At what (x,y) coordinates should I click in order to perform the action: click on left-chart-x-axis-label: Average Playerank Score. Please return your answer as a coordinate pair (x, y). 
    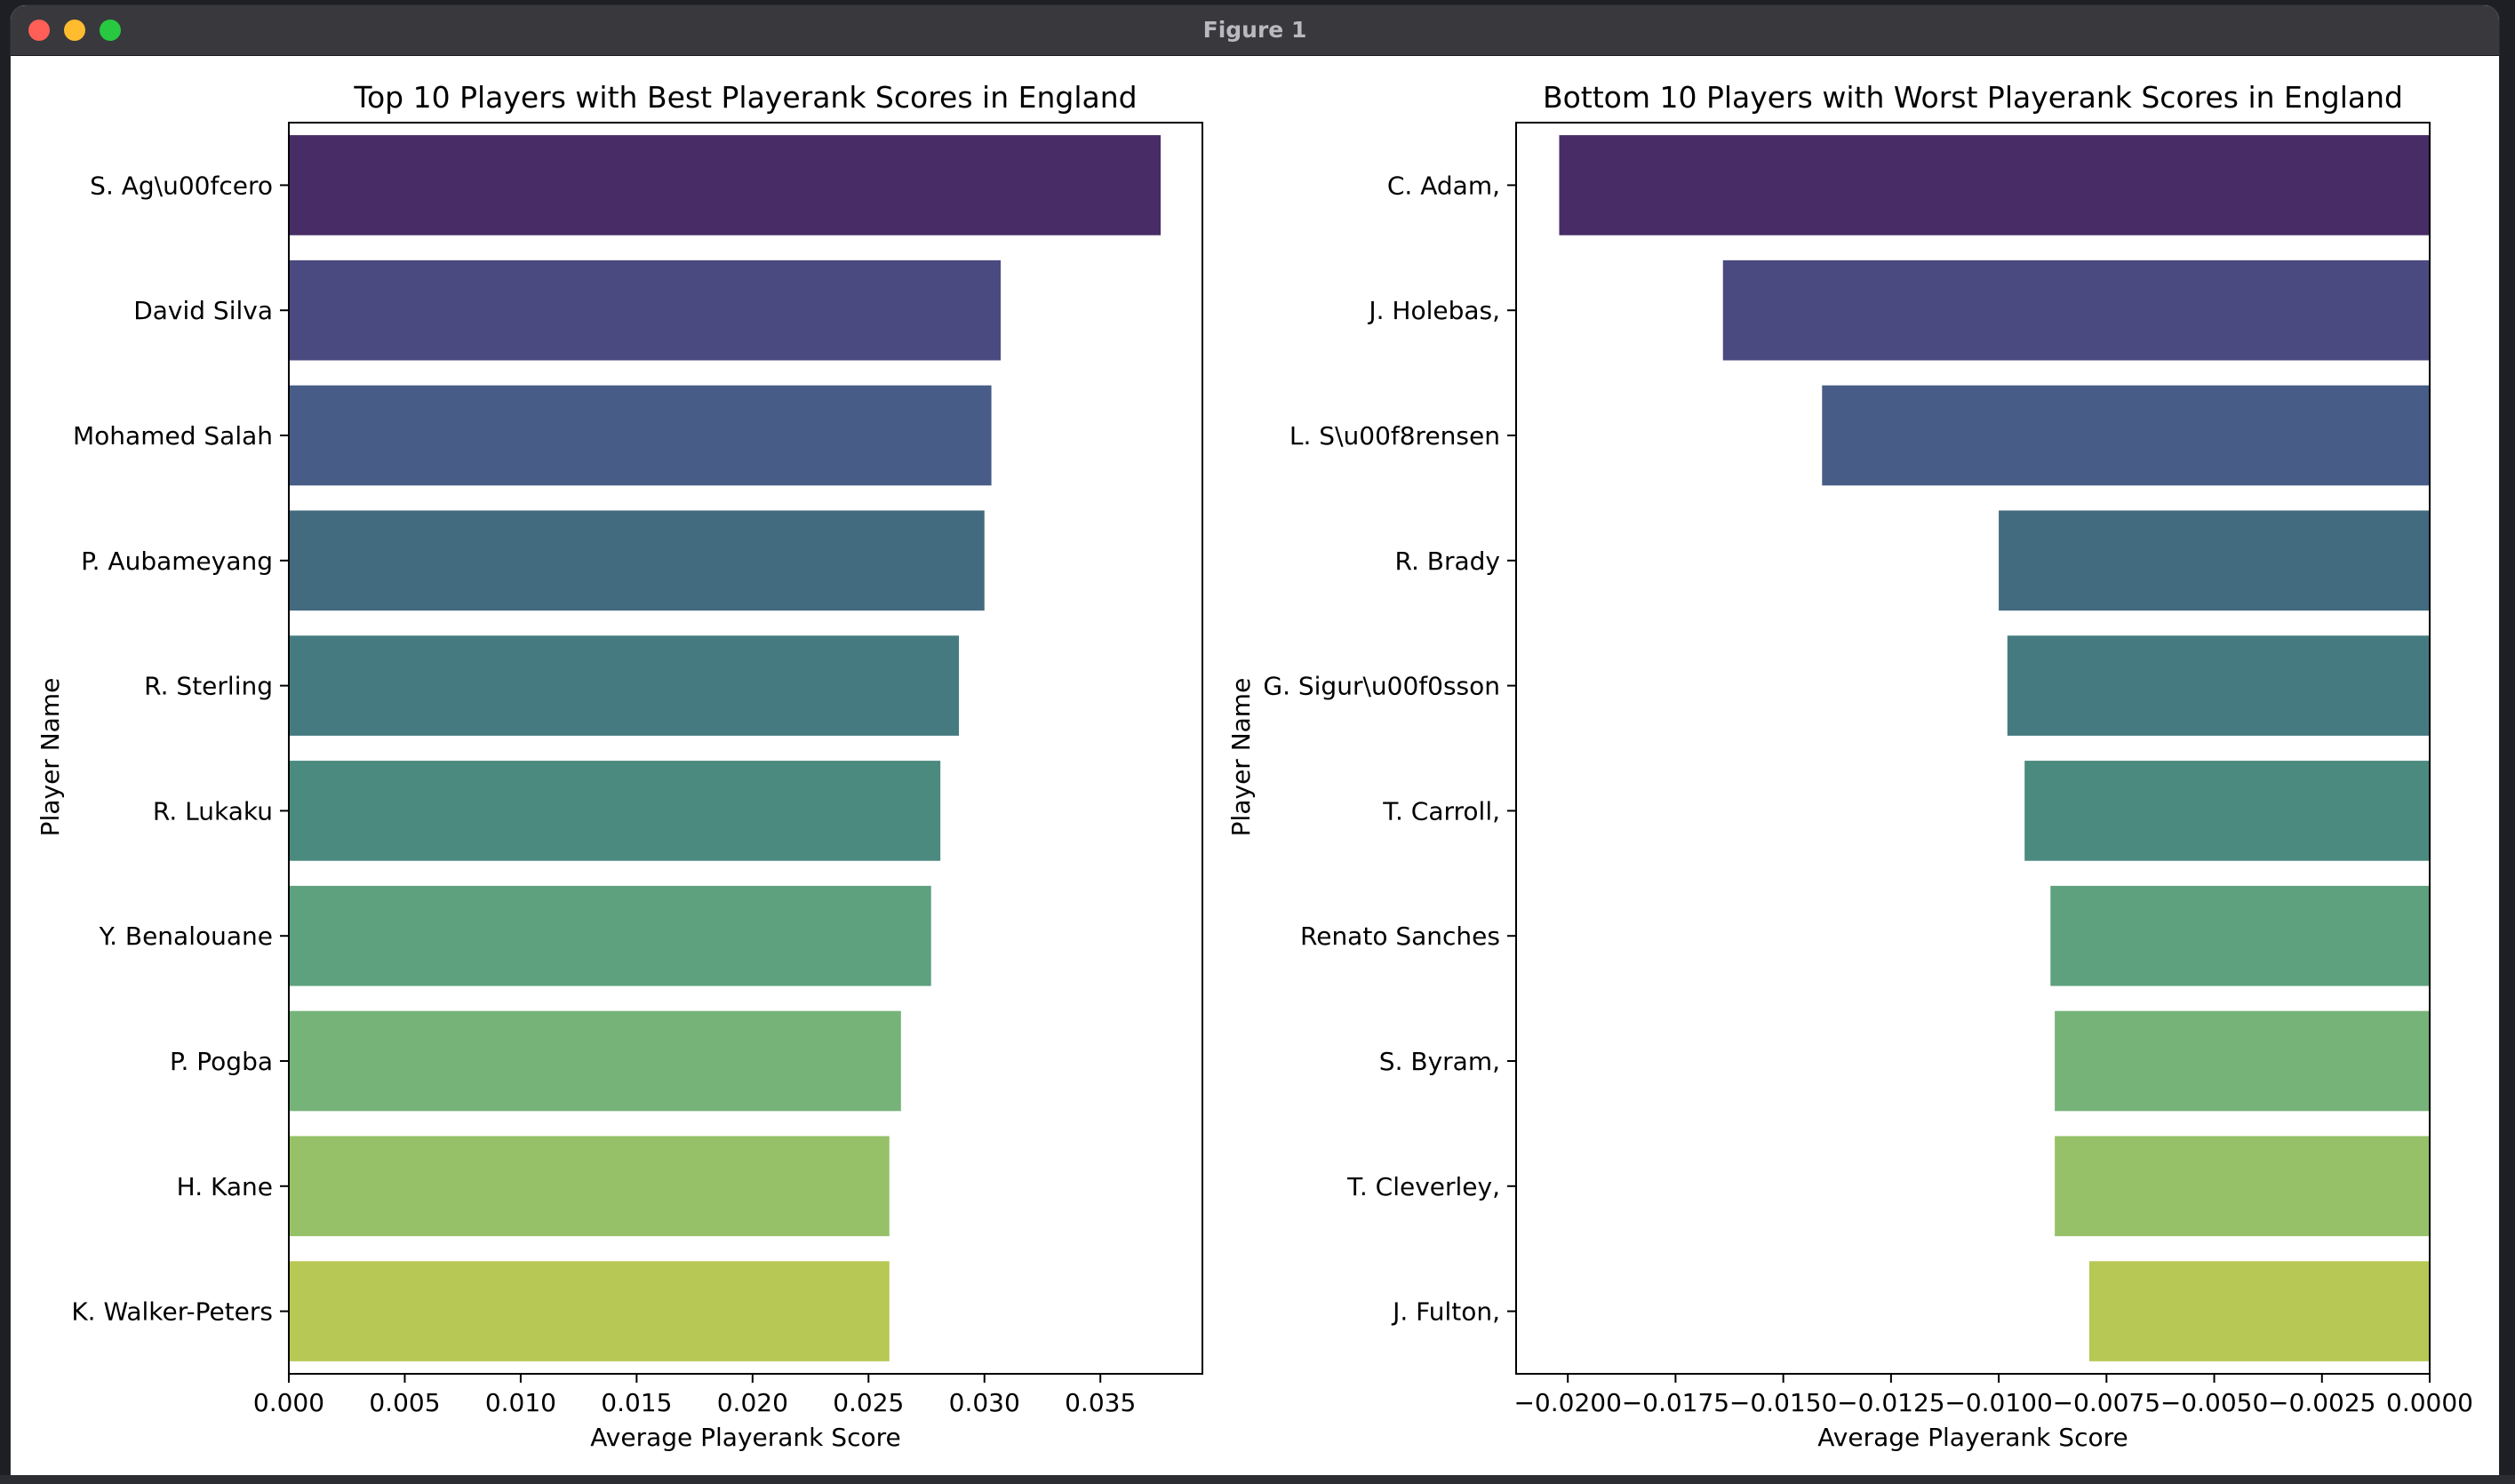
    Looking at the image, I should click on (745, 1437).